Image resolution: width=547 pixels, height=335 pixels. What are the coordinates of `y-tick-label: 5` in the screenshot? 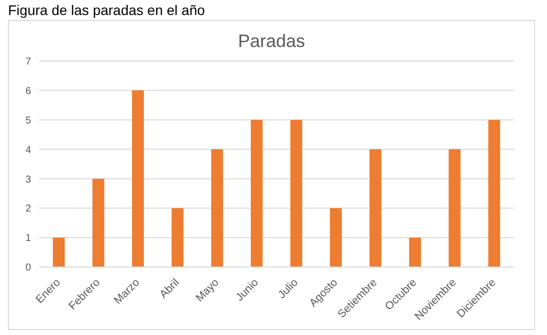 It's located at (28, 120).